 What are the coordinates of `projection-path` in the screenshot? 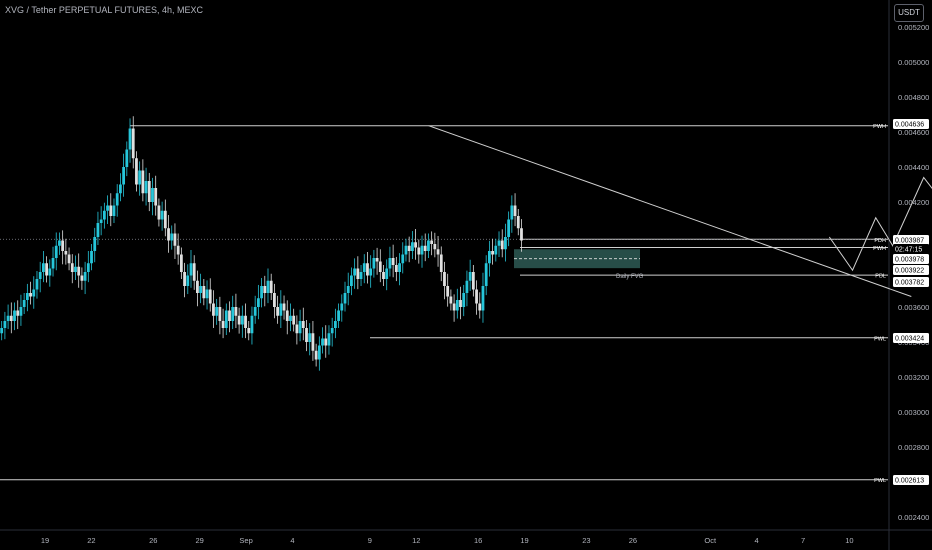 It's located at (880, 224).